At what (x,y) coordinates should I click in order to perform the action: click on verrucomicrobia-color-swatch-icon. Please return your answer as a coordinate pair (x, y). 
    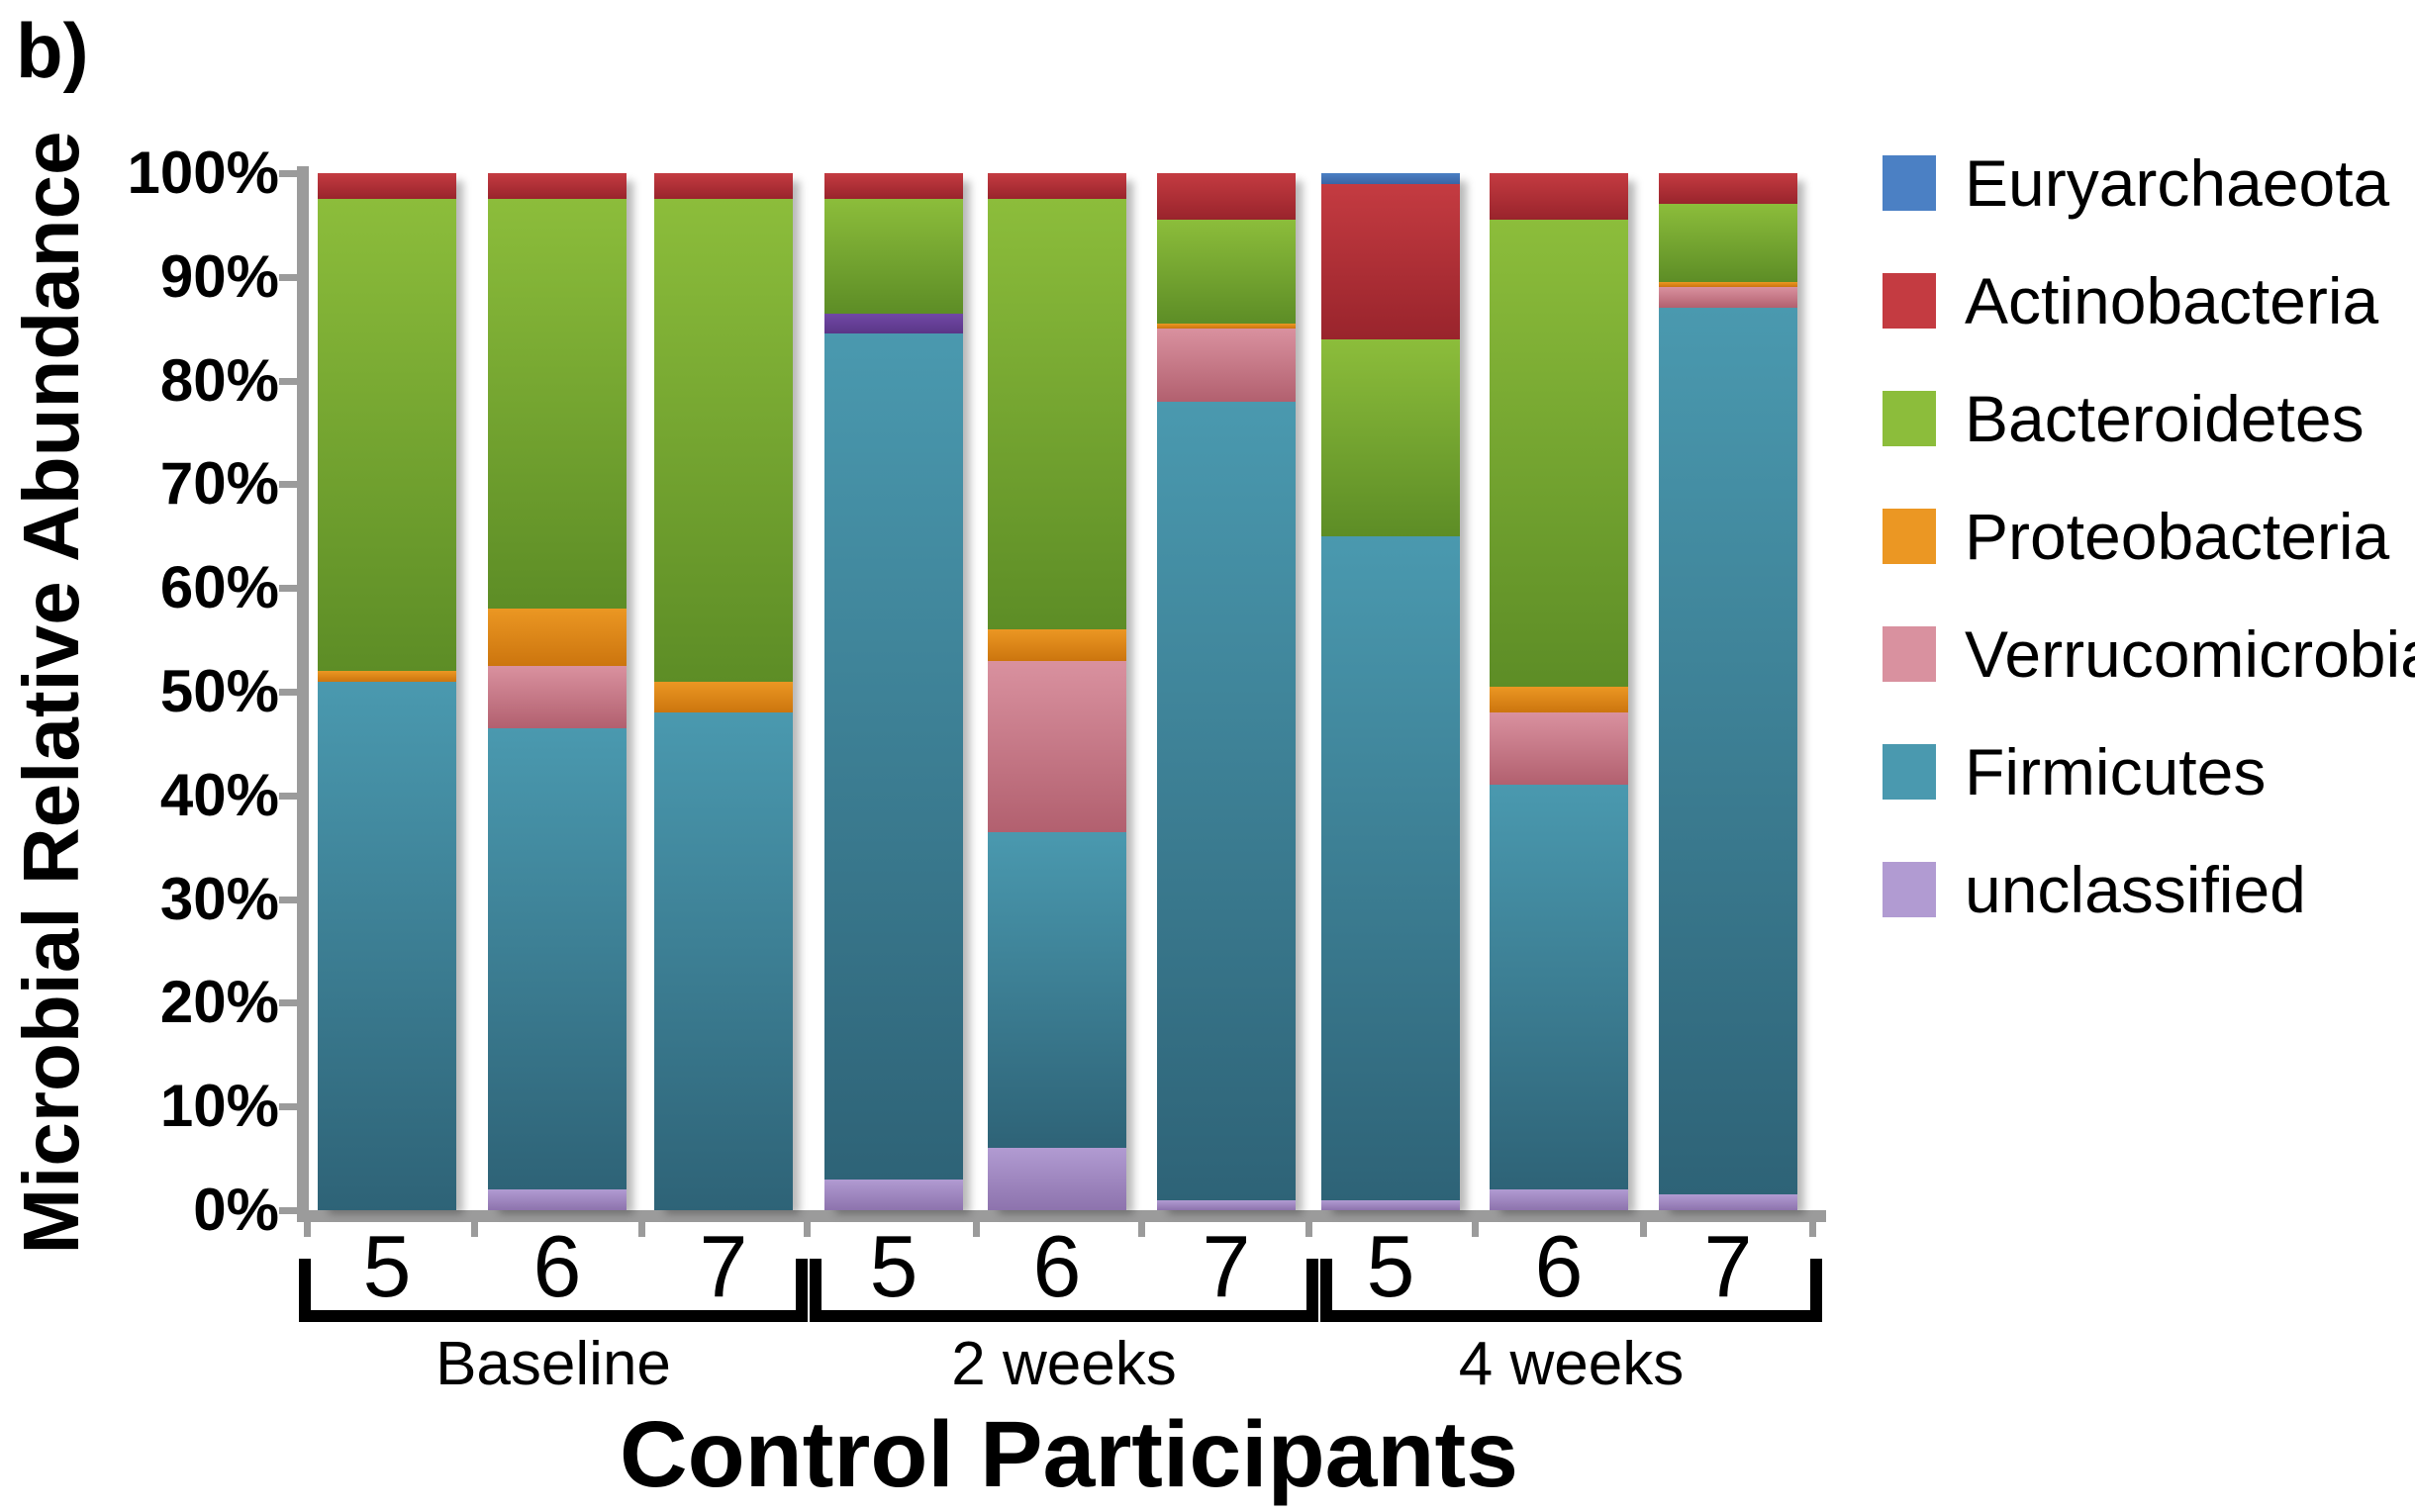
    Looking at the image, I should click on (1909, 654).